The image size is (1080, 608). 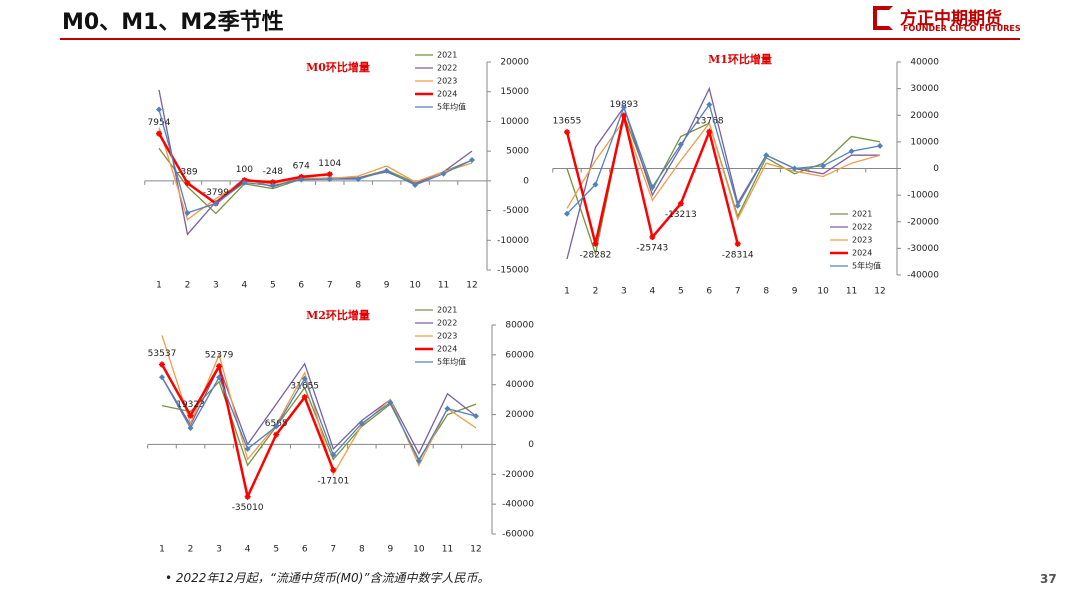 I want to click on y-tick-label: 40000, so click(x=519, y=385).